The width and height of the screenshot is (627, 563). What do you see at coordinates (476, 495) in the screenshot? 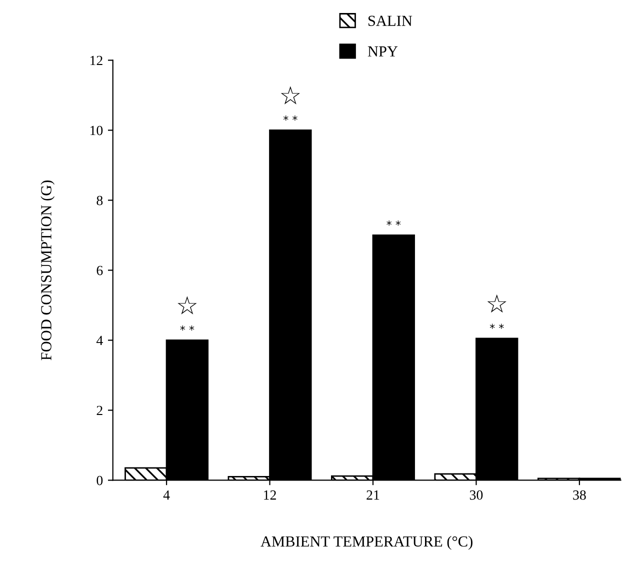
I see `x-tick-label: 30` at bounding box center [476, 495].